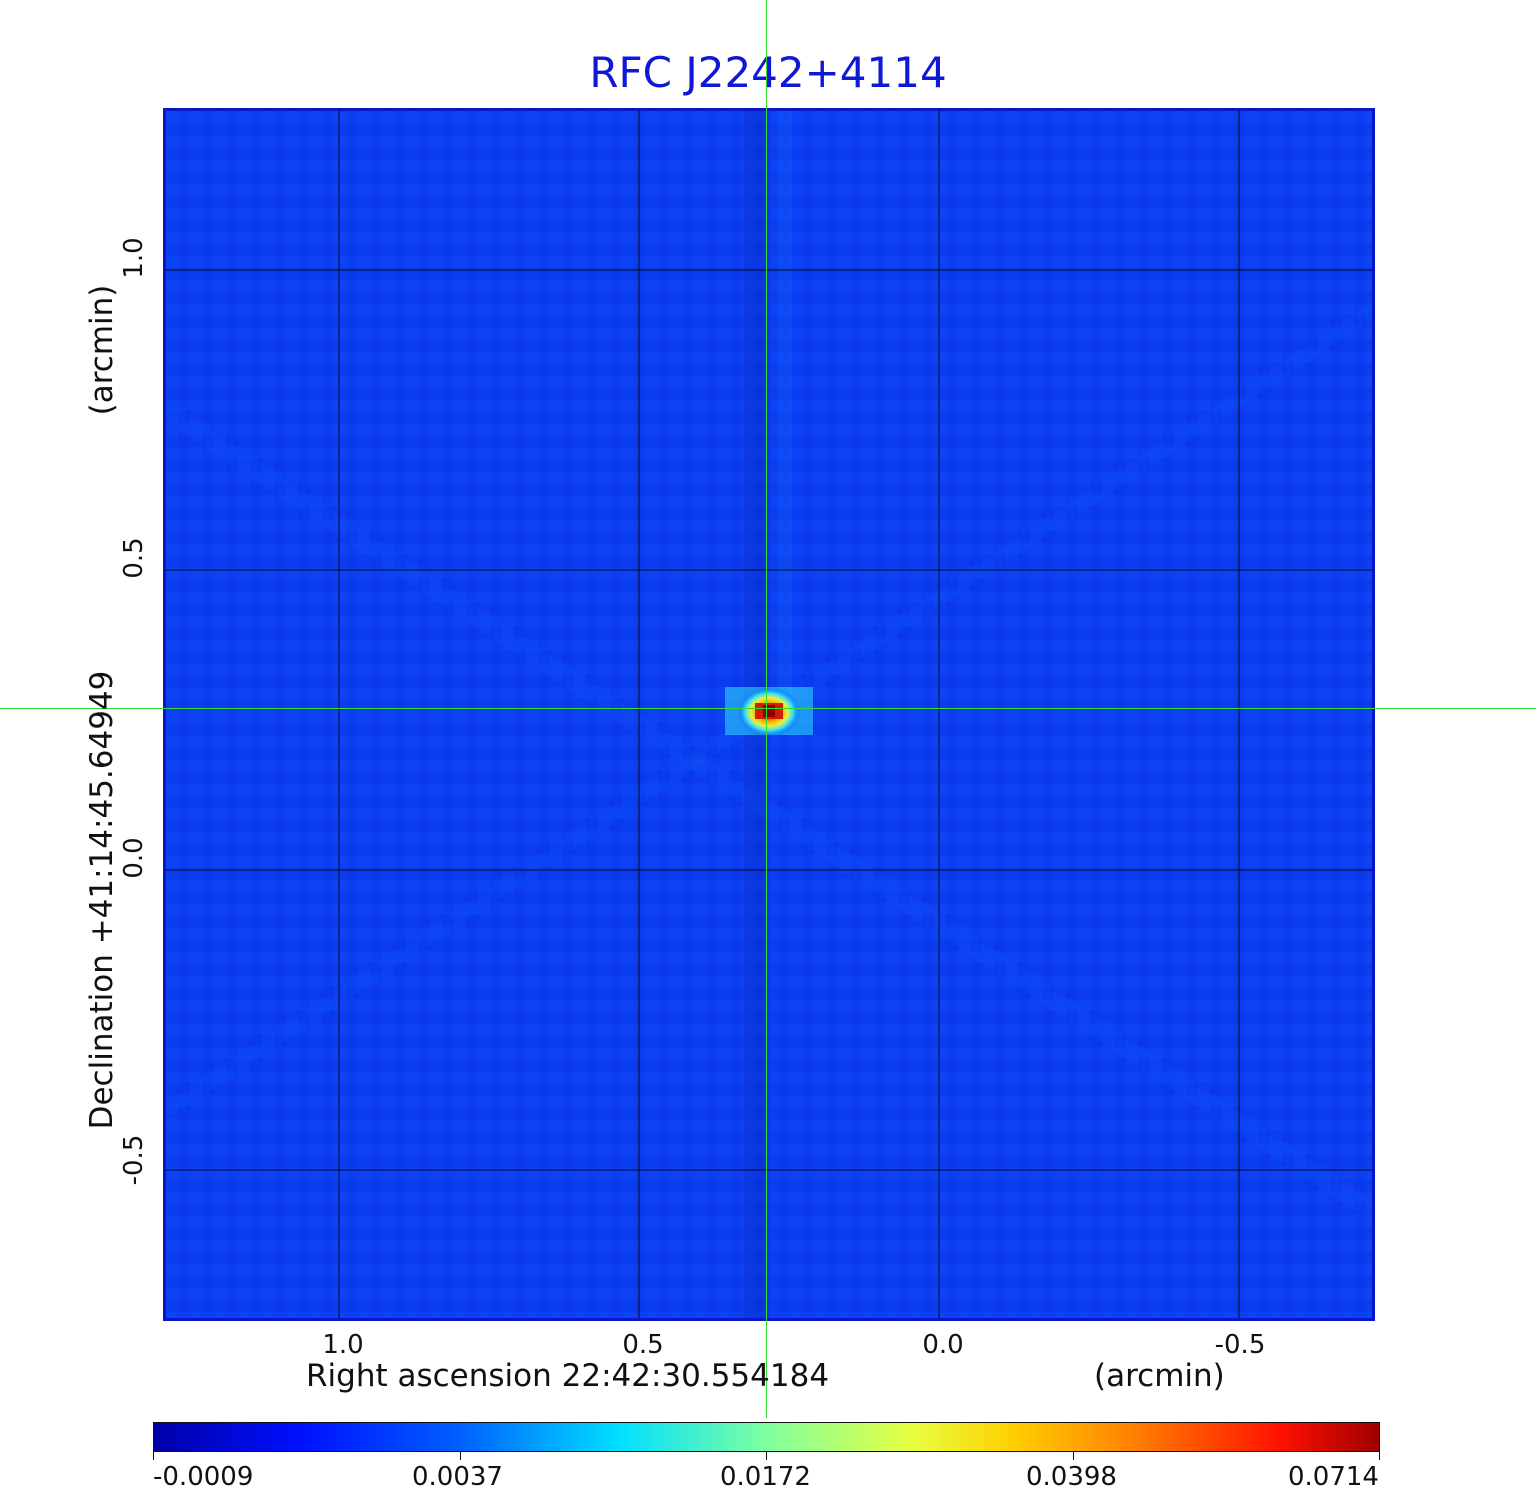 The width and height of the screenshot is (1536, 1511). I want to click on colorbar-label: 0.0172, so click(765, 1477).